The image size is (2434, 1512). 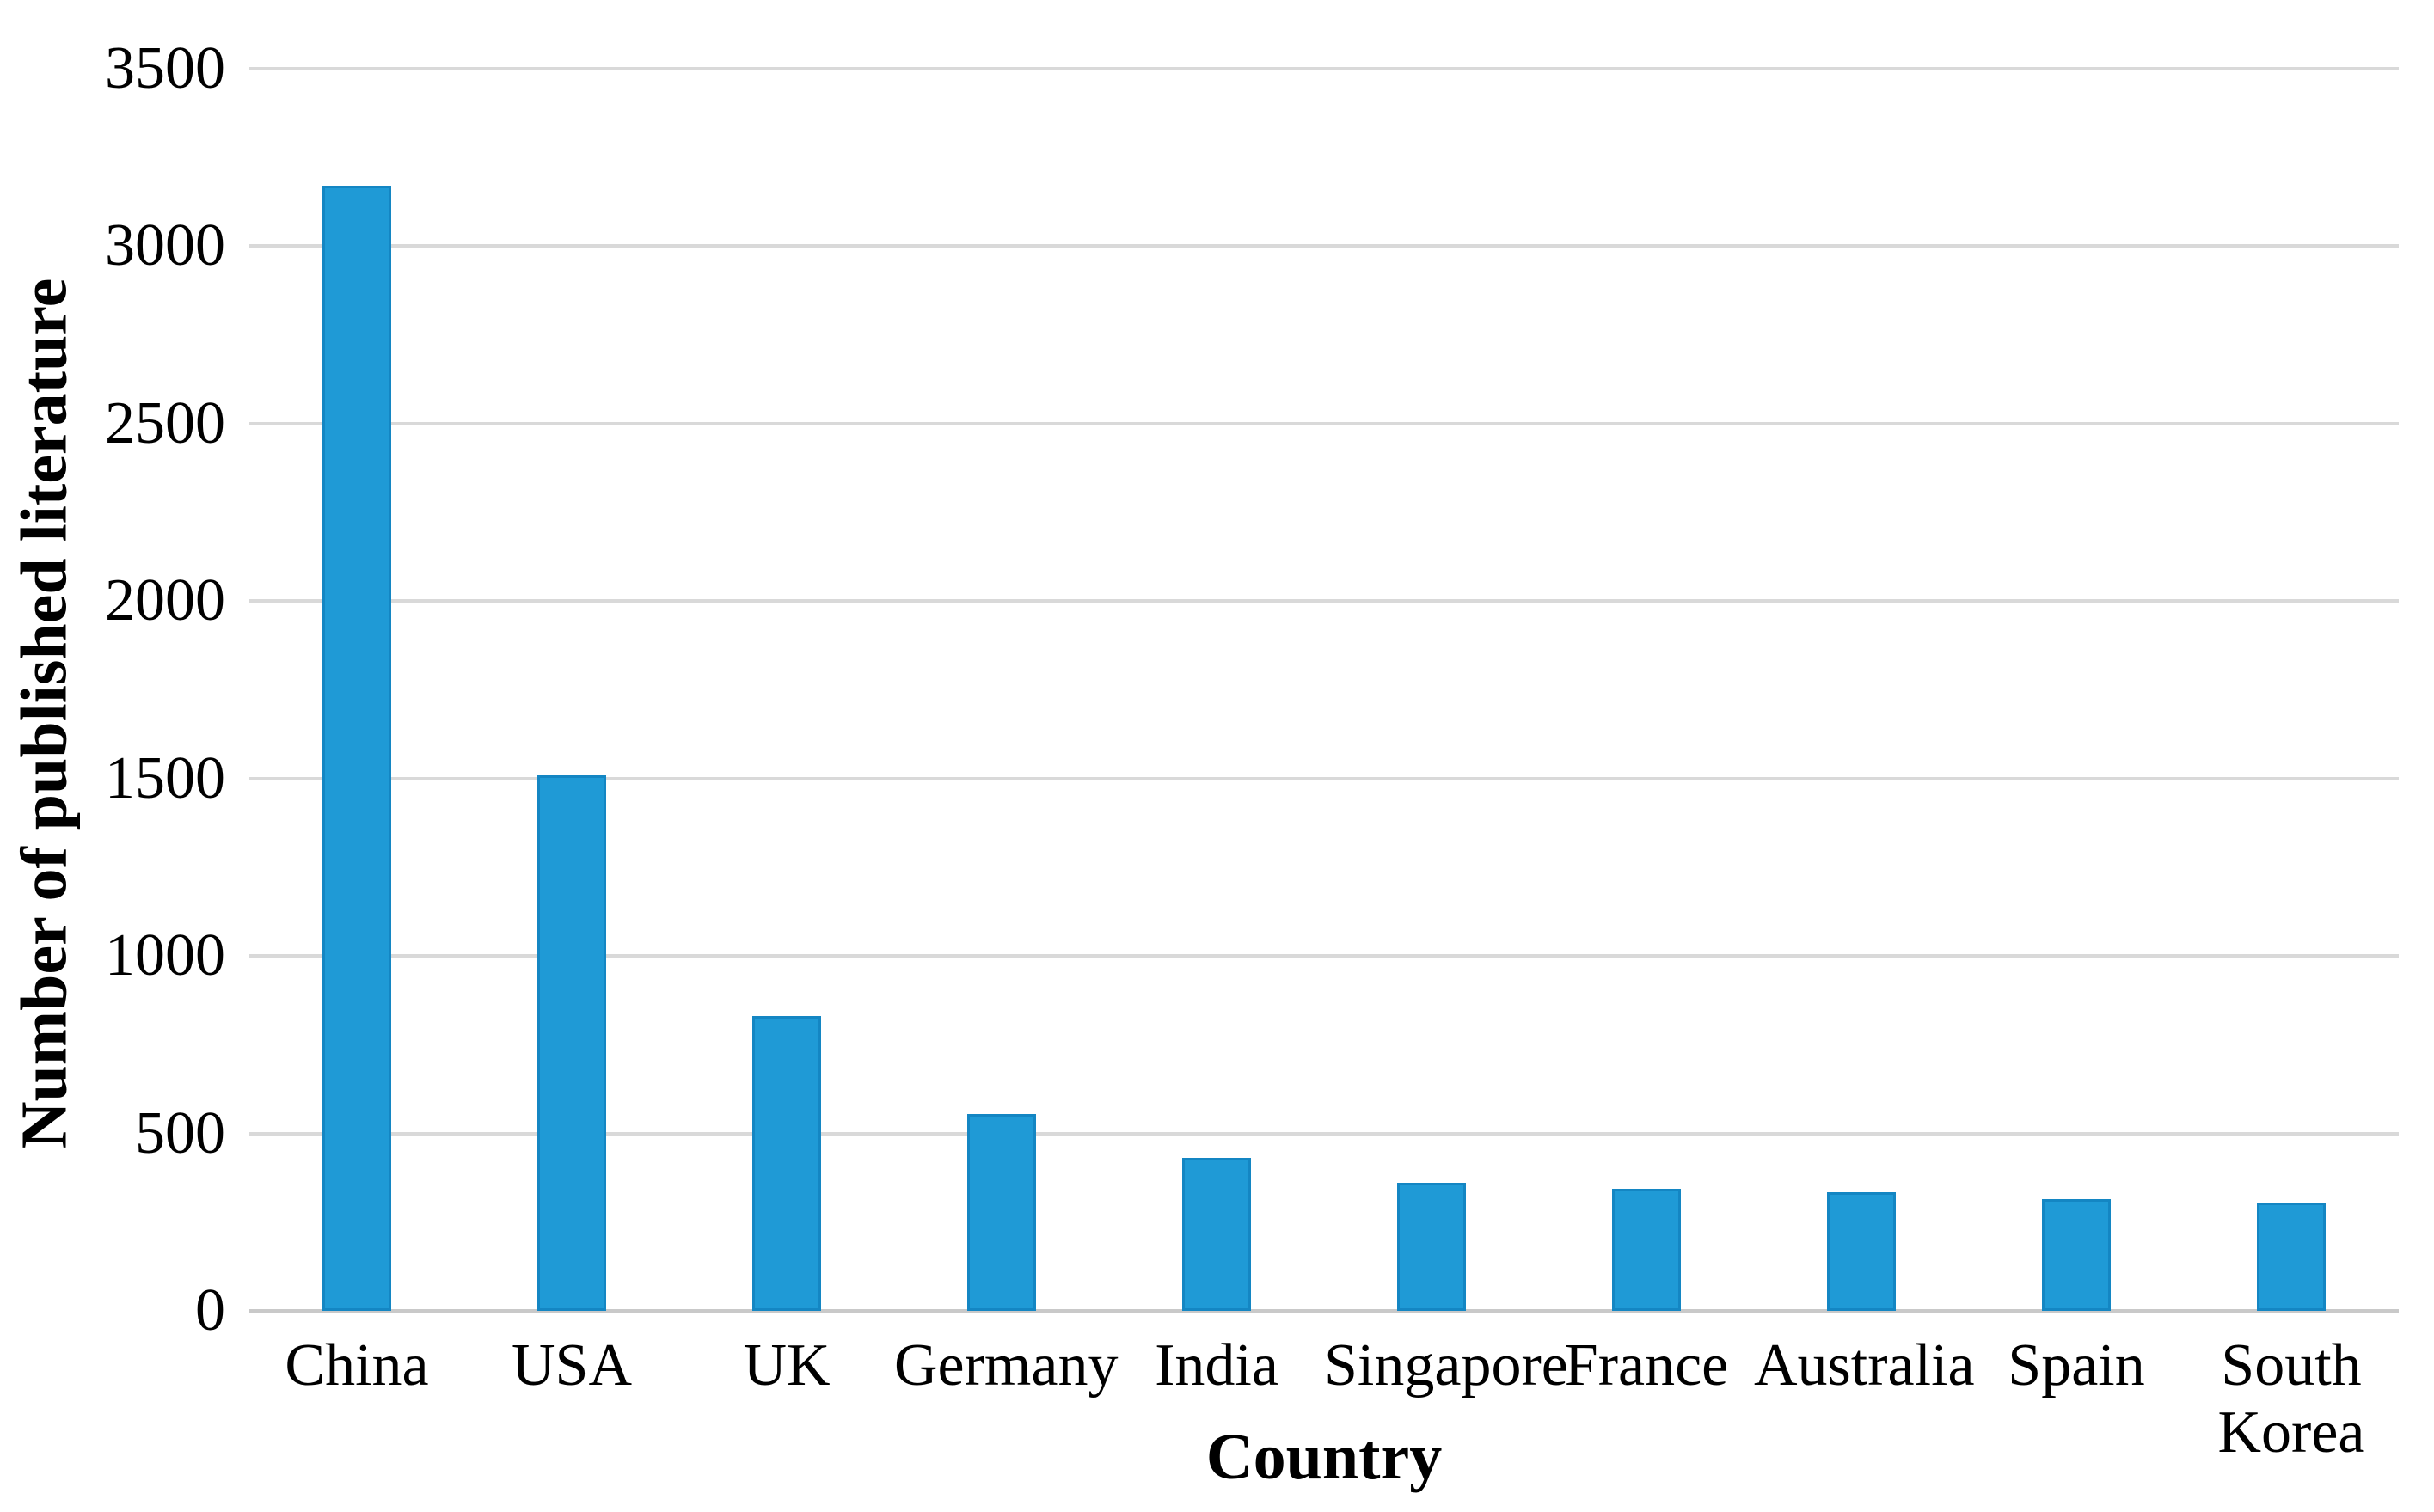 What do you see at coordinates (2291, 1257) in the screenshot?
I see `bar-south-korea` at bounding box center [2291, 1257].